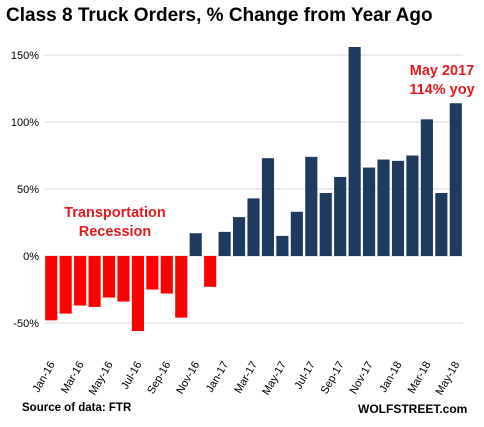 The image size is (484, 427). Describe the element at coordinates (73, 378) in the screenshot. I see `x-tick-label: Mar-16` at that location.